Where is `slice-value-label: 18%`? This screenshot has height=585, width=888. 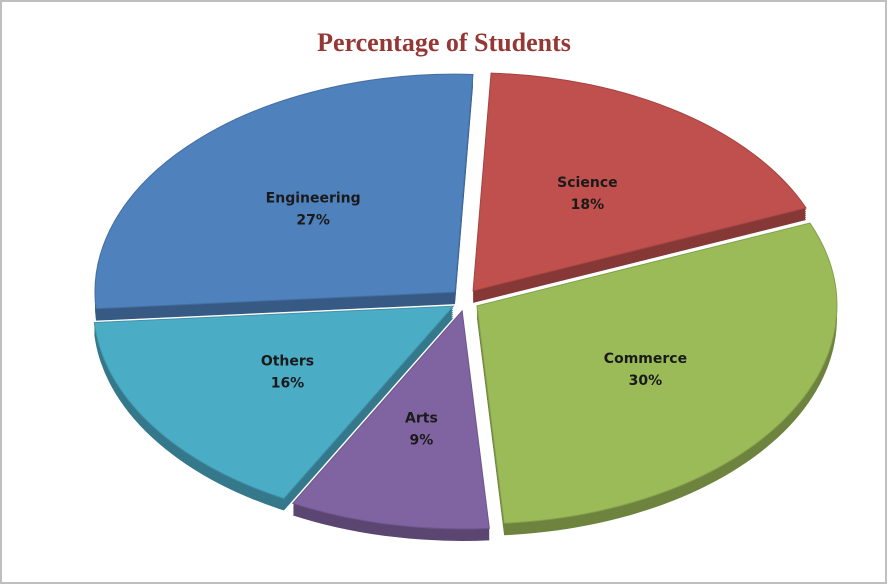 slice-value-label: 18% is located at coordinates (588, 205).